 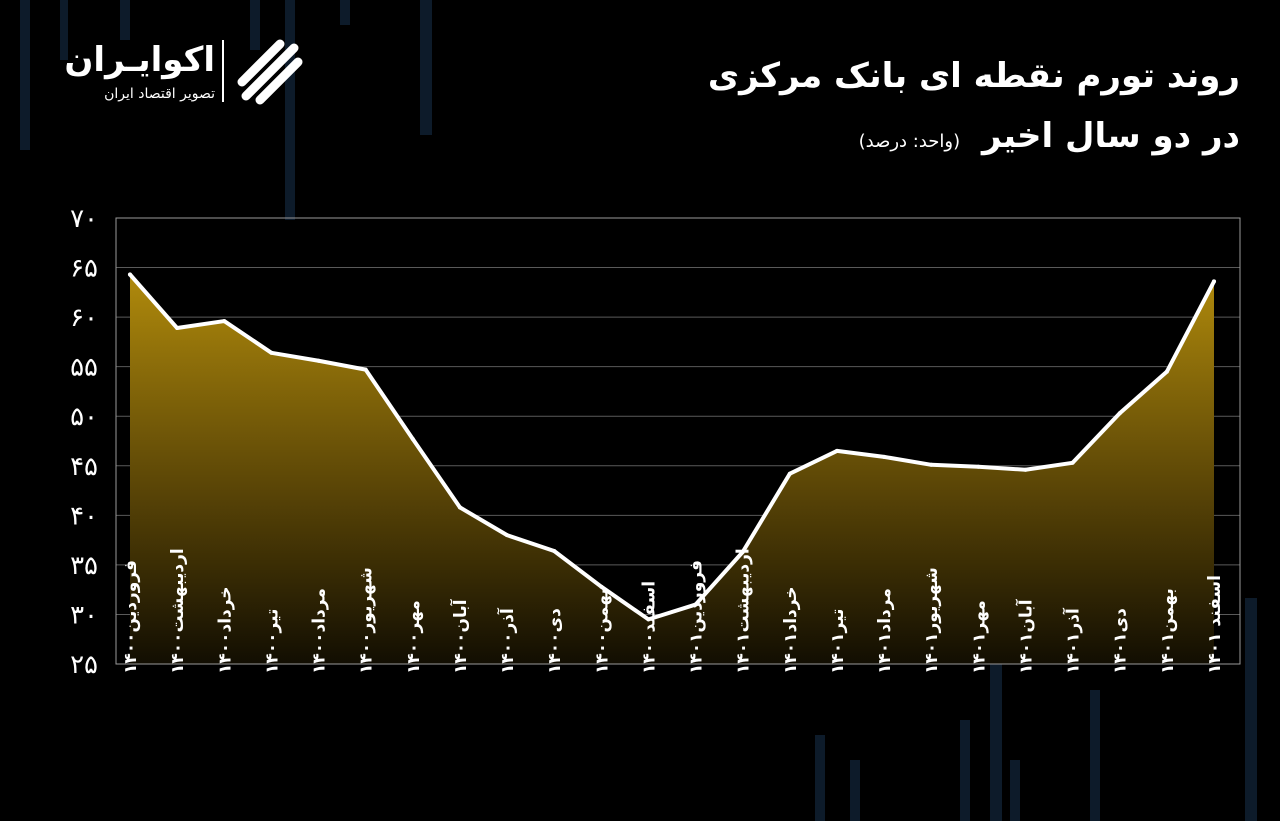 I want to click on x-tick-label: شهریور۱۴۰۱, so click(x=932, y=620).